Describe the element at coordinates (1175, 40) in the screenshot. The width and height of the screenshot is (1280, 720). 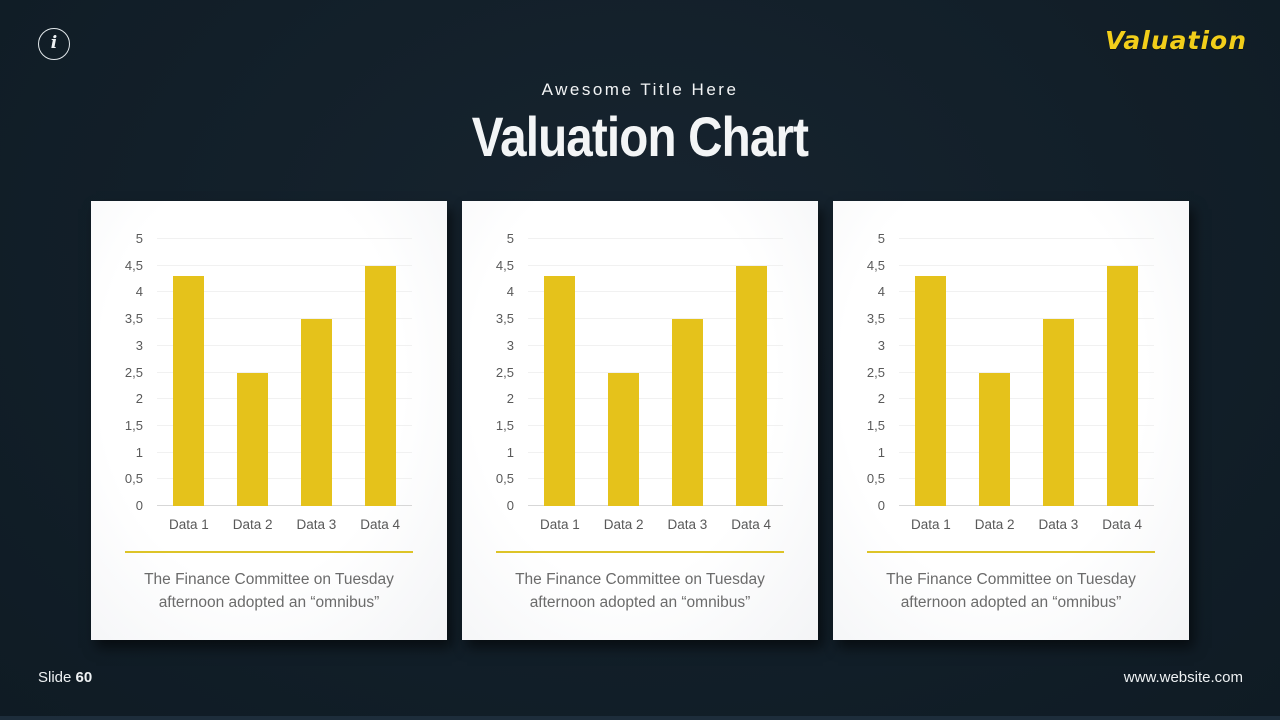
I see `brand-logo: Valuation` at that location.